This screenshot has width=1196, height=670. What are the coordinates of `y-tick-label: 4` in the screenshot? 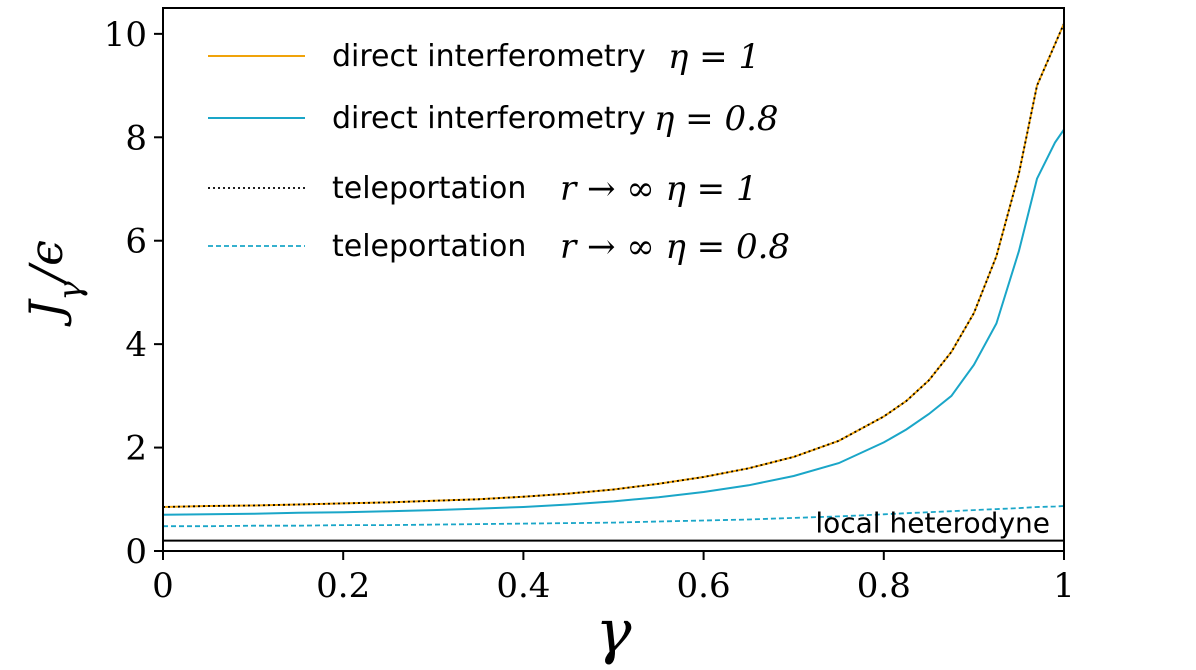 It's located at (136, 345).